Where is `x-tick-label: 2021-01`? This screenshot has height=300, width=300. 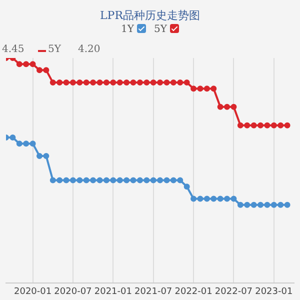
x-tick-label: 2021-01 is located at coordinates (113, 291).